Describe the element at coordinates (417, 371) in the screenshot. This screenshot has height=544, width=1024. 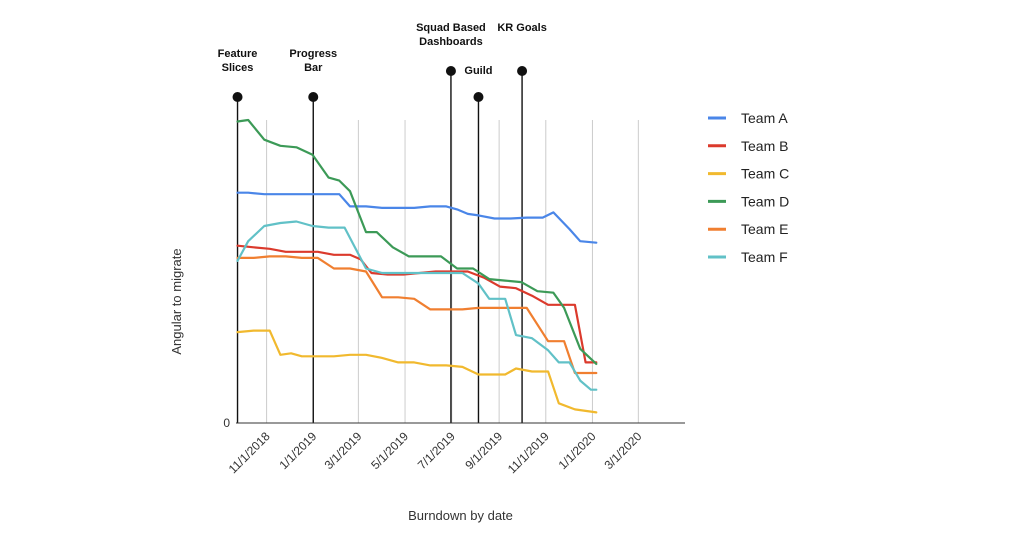
I see `series-line-team-c` at that location.